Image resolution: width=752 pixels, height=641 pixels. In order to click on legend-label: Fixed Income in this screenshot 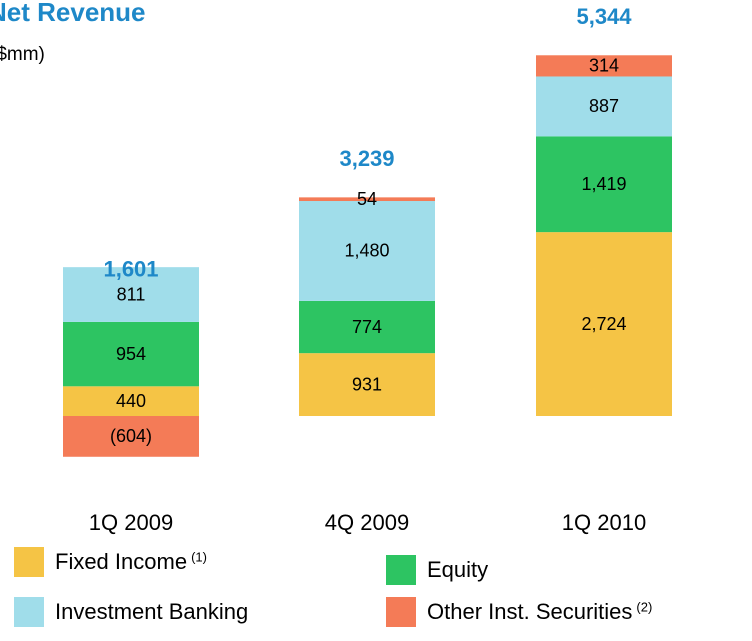, I will do `click(121, 561)`.